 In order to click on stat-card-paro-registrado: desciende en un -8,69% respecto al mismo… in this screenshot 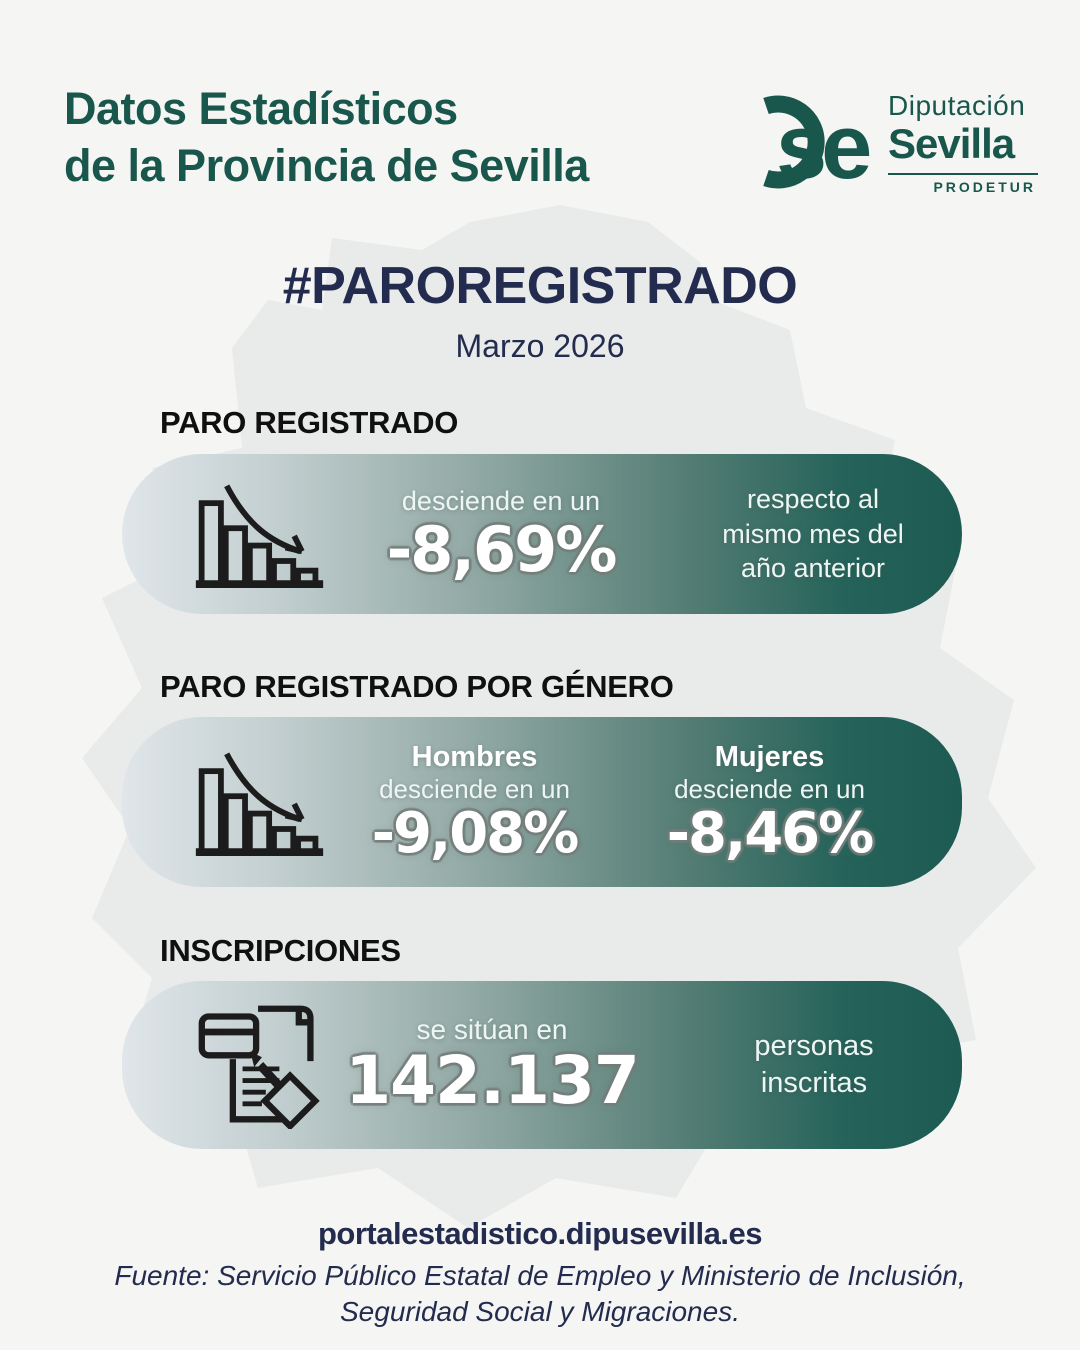, I will do `click(542, 534)`.